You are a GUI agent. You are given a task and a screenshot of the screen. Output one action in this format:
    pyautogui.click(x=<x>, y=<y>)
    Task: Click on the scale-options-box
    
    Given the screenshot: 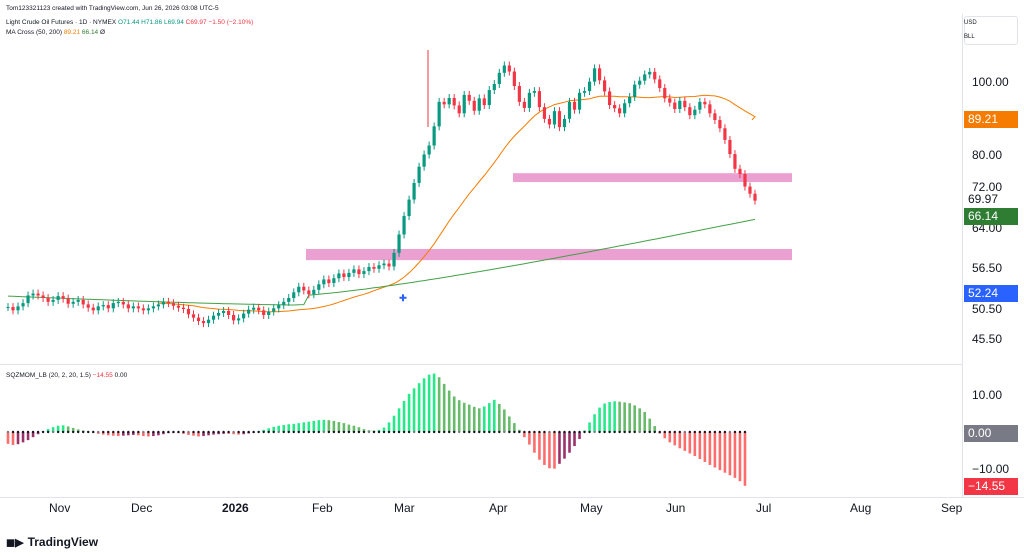 What is the action you would take?
    pyautogui.click(x=991, y=30)
    